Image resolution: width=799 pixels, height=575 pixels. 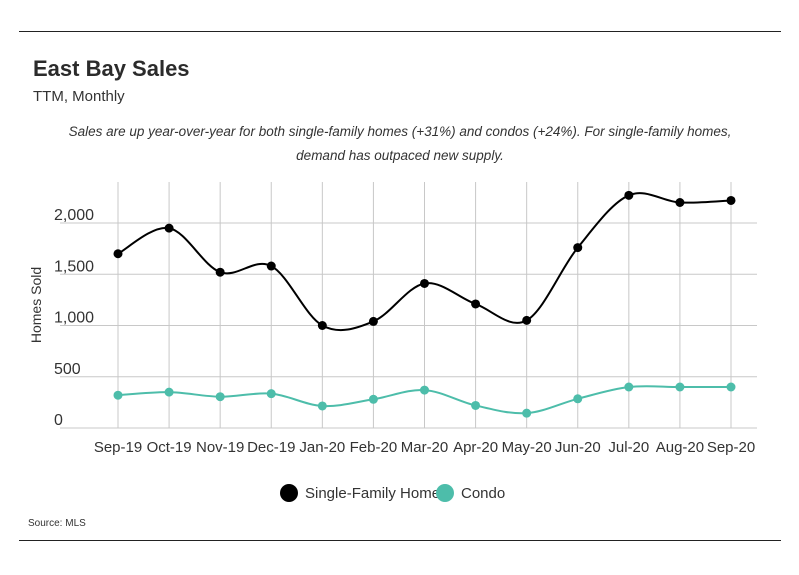 I want to click on legend-label-single-family-home: Single-Family Home, so click(x=372, y=493).